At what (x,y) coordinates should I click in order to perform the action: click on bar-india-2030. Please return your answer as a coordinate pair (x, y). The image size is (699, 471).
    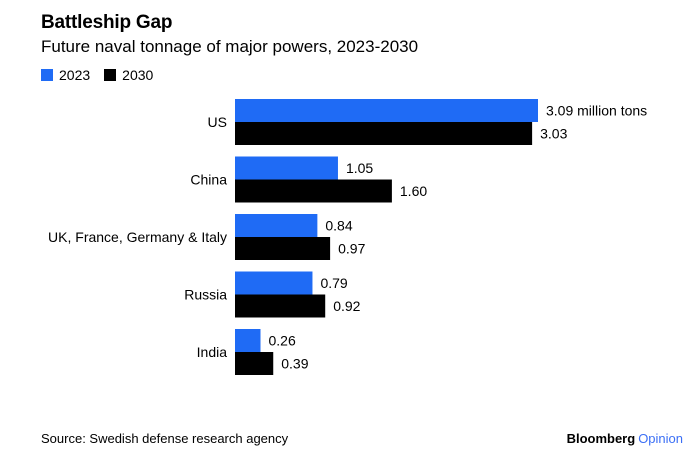
    Looking at the image, I should click on (254, 363).